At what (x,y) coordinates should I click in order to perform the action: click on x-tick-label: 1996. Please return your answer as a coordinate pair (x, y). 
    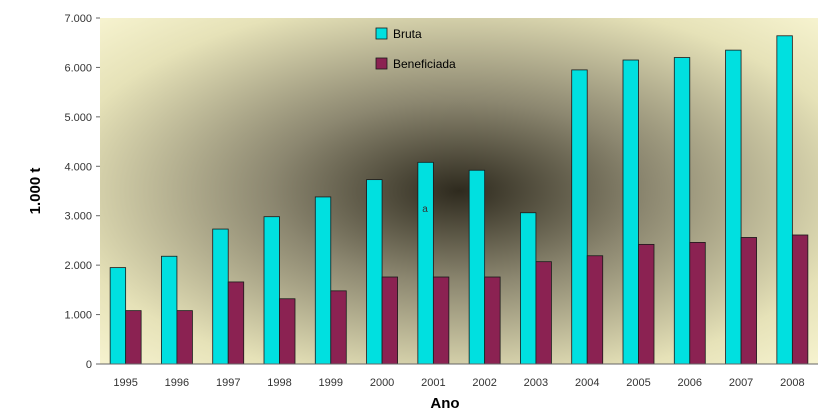
    Looking at the image, I should click on (177, 383).